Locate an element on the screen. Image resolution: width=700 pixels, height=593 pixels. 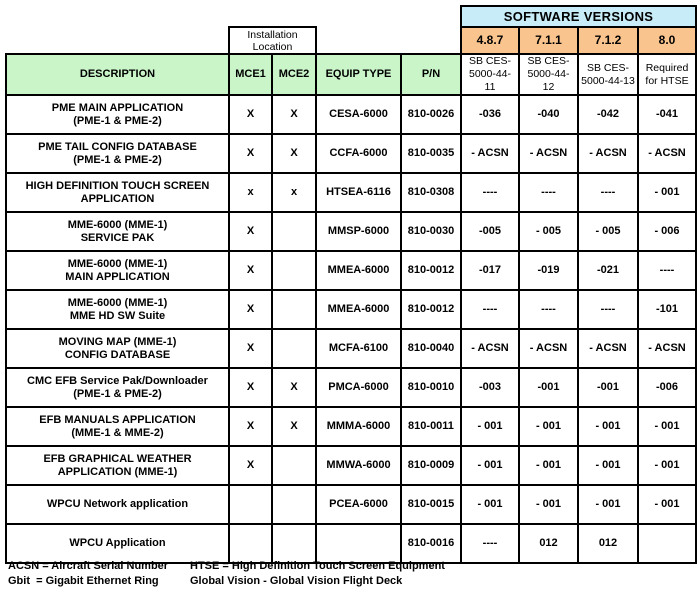
version-8-0-cell: -101 is located at coordinates (667, 309).